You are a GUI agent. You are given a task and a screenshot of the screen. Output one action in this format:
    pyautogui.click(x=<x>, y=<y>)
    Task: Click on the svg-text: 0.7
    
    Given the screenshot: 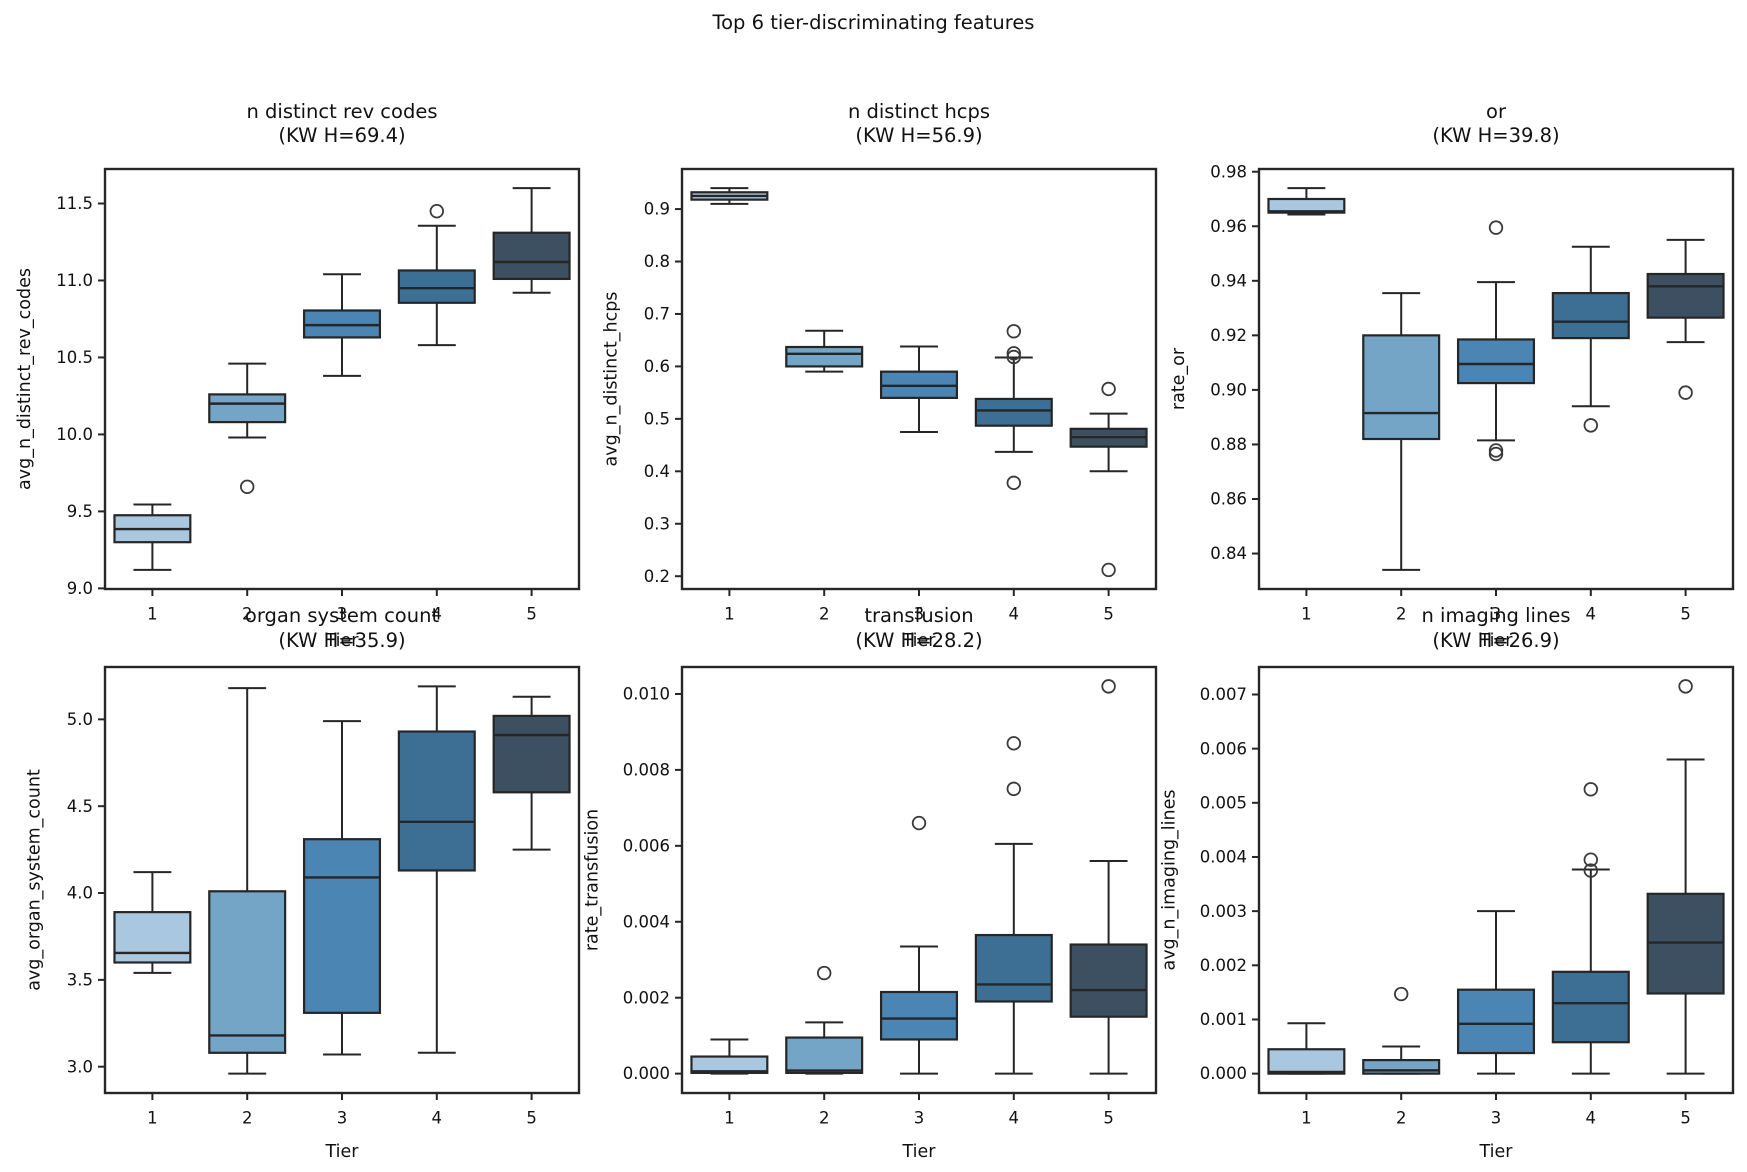 What is the action you would take?
    pyautogui.click(x=657, y=314)
    